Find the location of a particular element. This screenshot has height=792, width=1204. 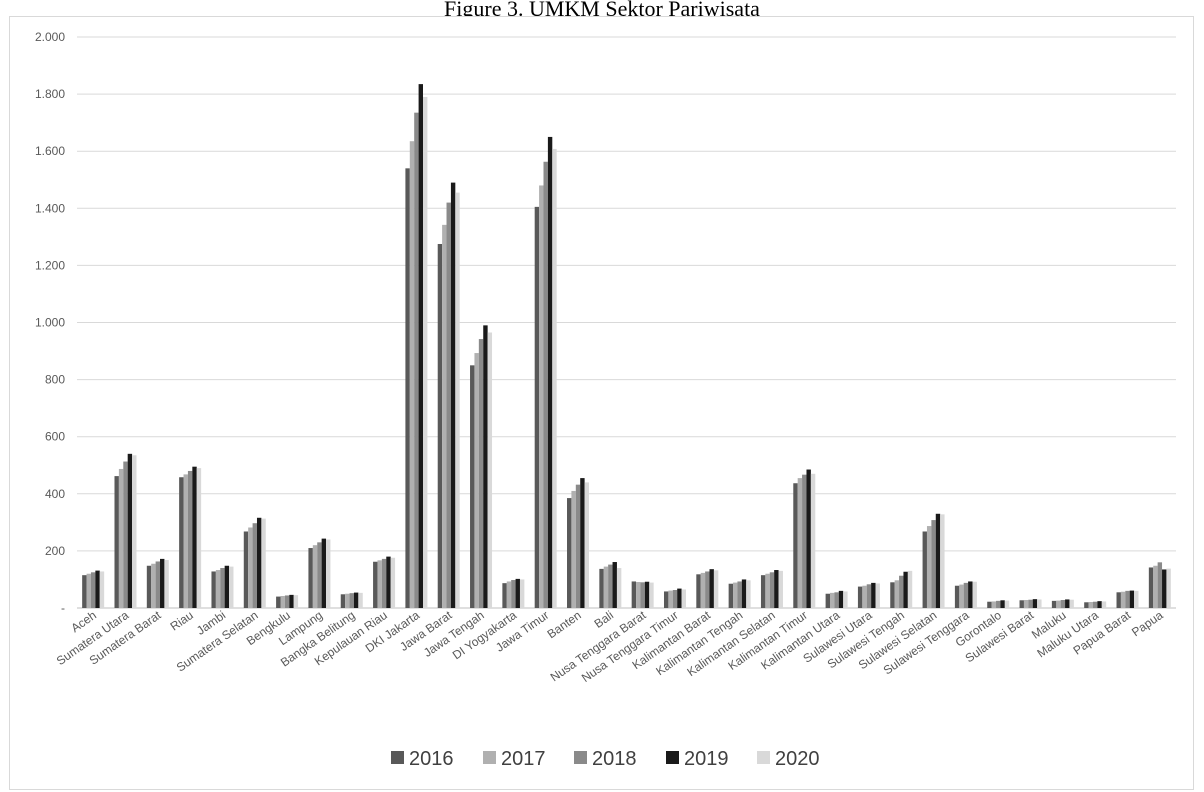

legend-label: 2020 is located at coordinates (797, 759).